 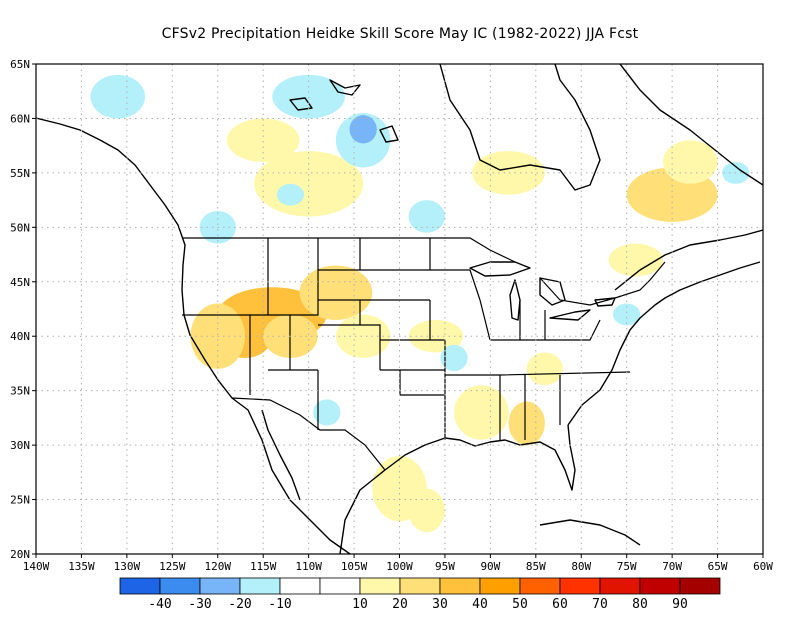 I want to click on y-tick-label: 60N, so click(x=20, y=118).